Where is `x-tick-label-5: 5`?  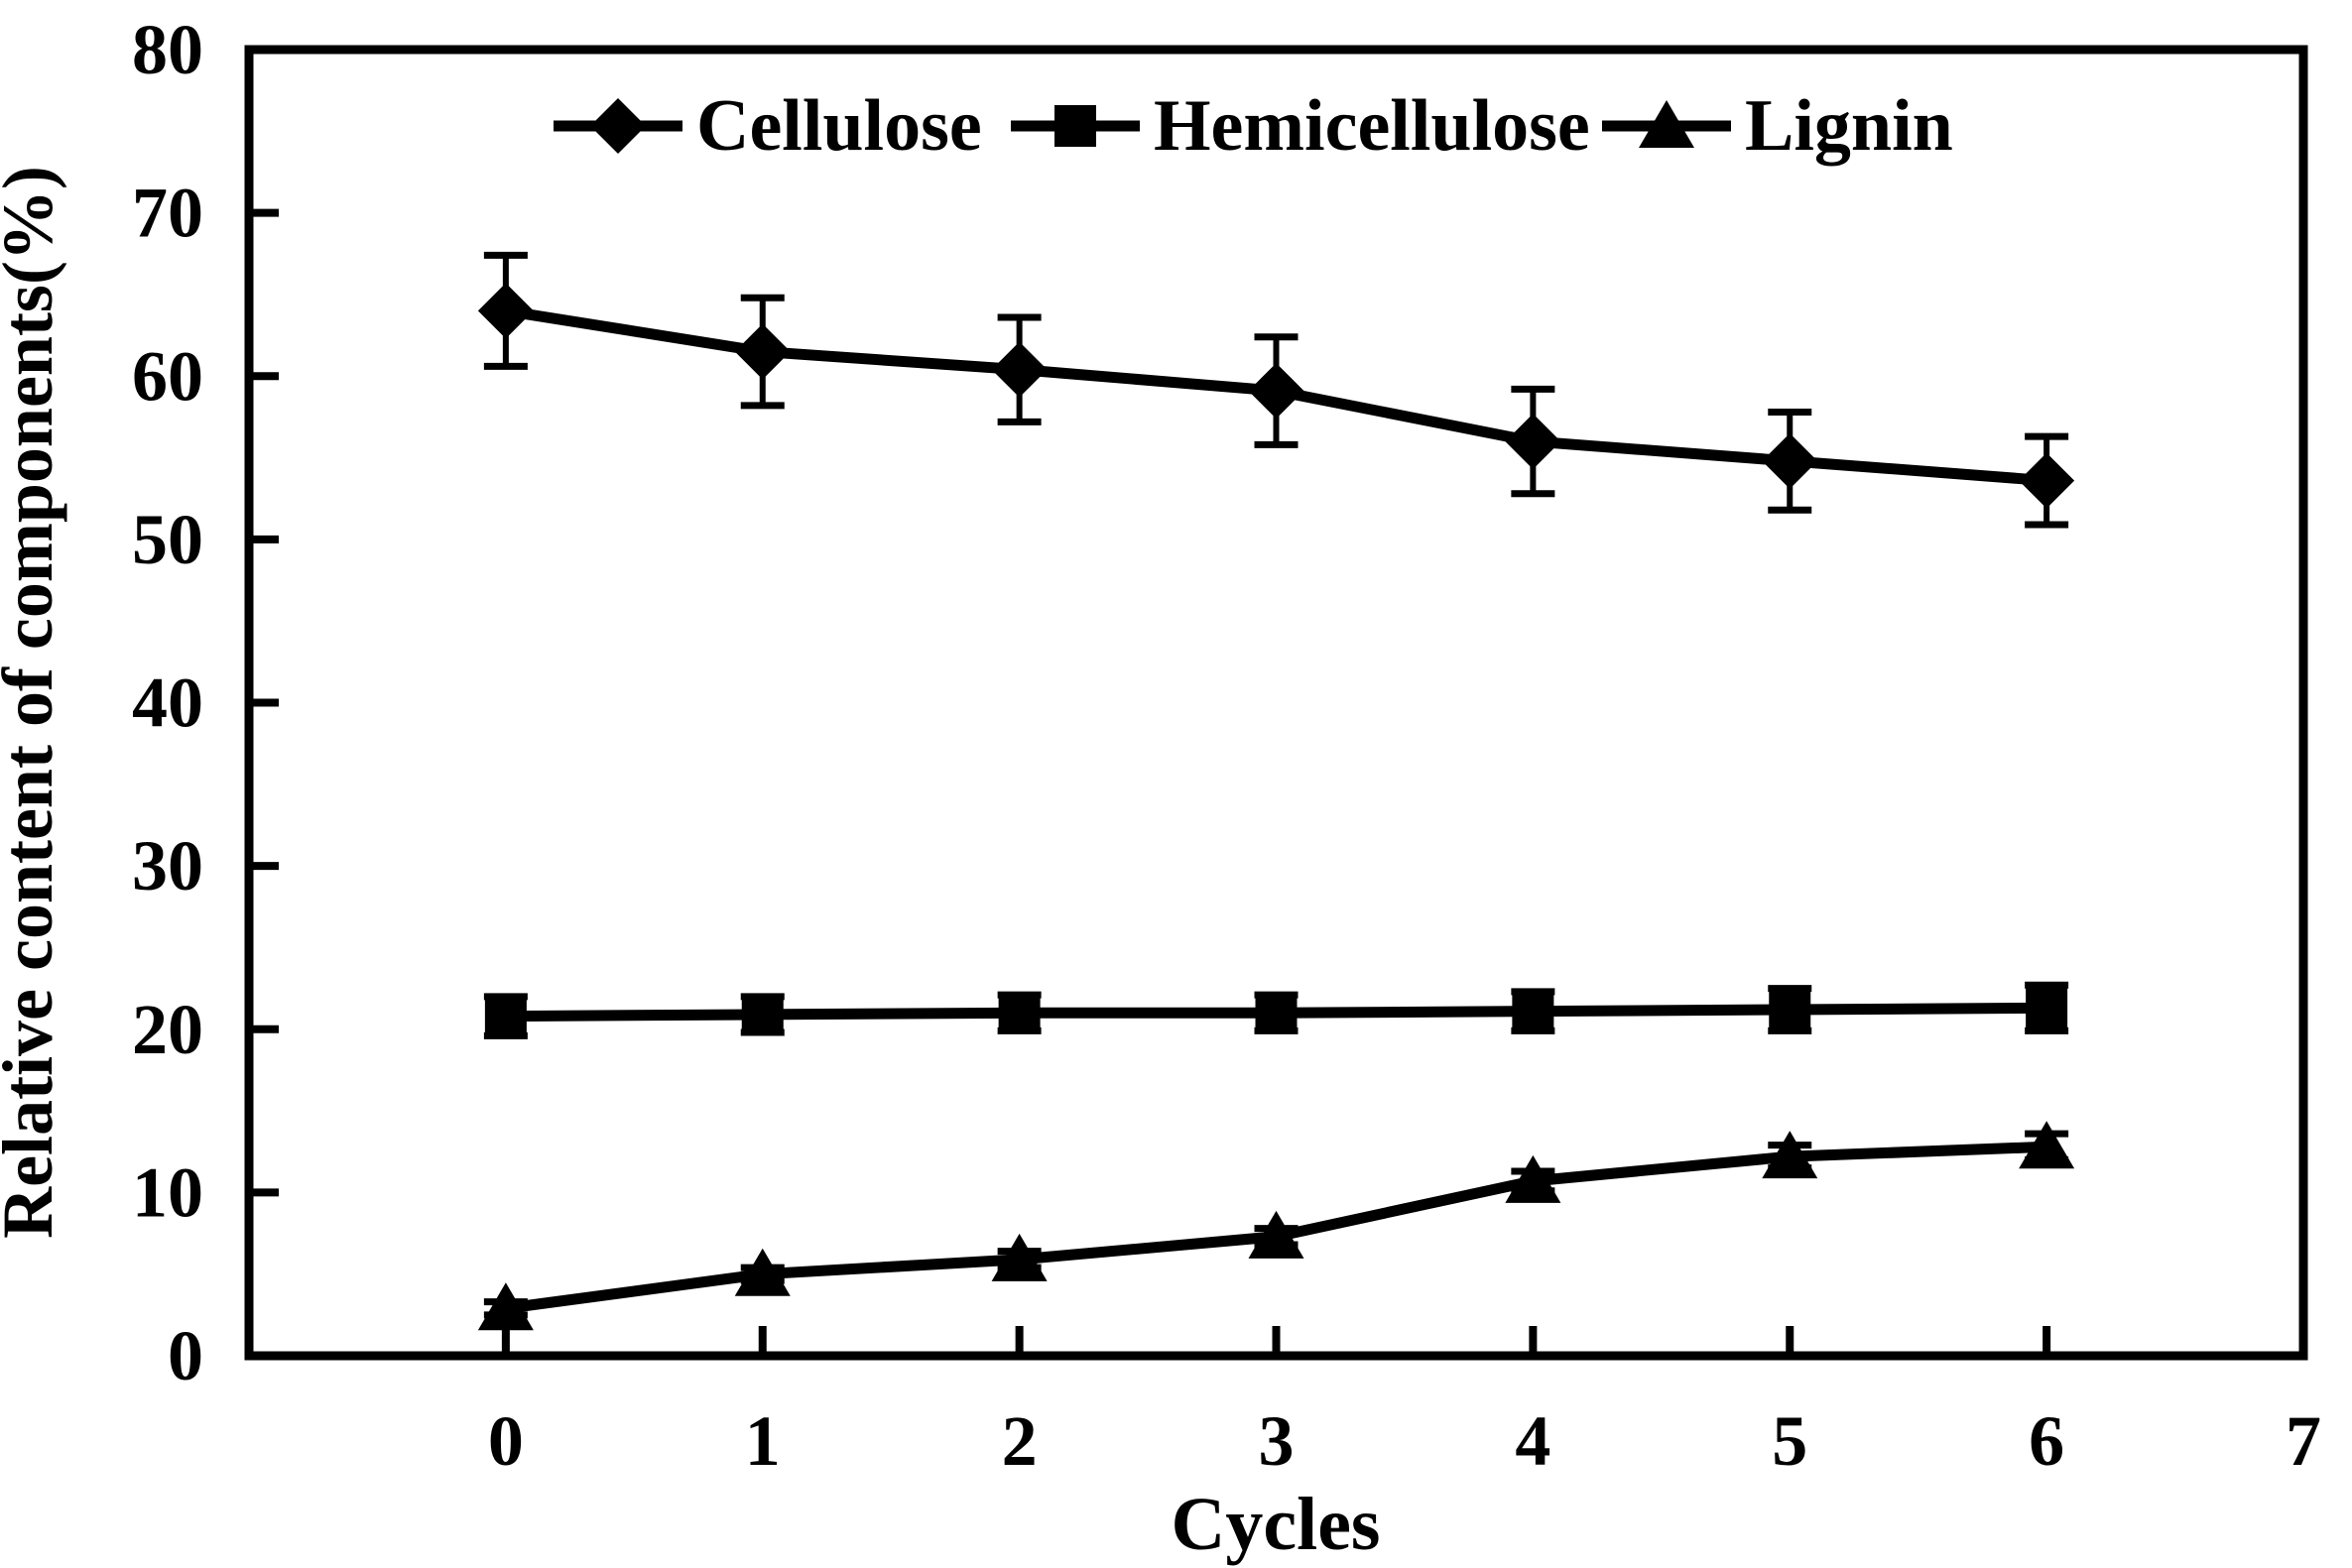 x-tick-label-5: 5 is located at coordinates (1789, 1441).